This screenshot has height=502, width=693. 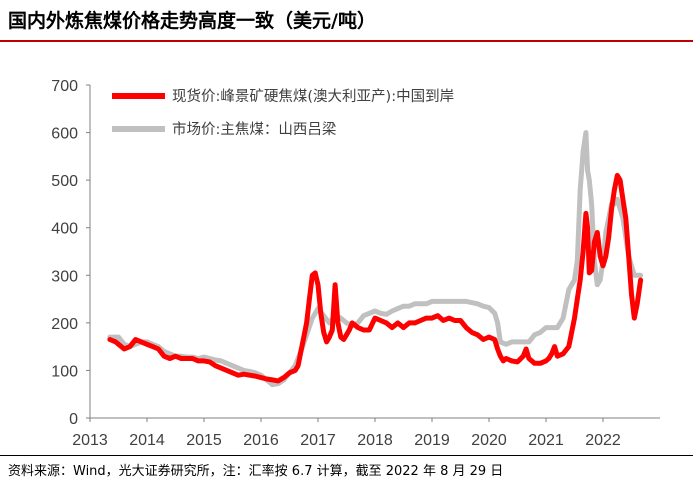 I want to click on y-tick-label: 0, so click(x=73, y=419).